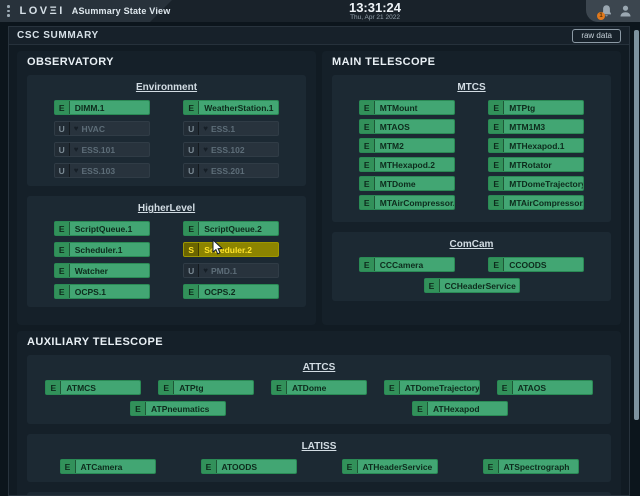 This screenshot has height=496, width=640. I want to click on raw-data-button: raw data, so click(596, 35).